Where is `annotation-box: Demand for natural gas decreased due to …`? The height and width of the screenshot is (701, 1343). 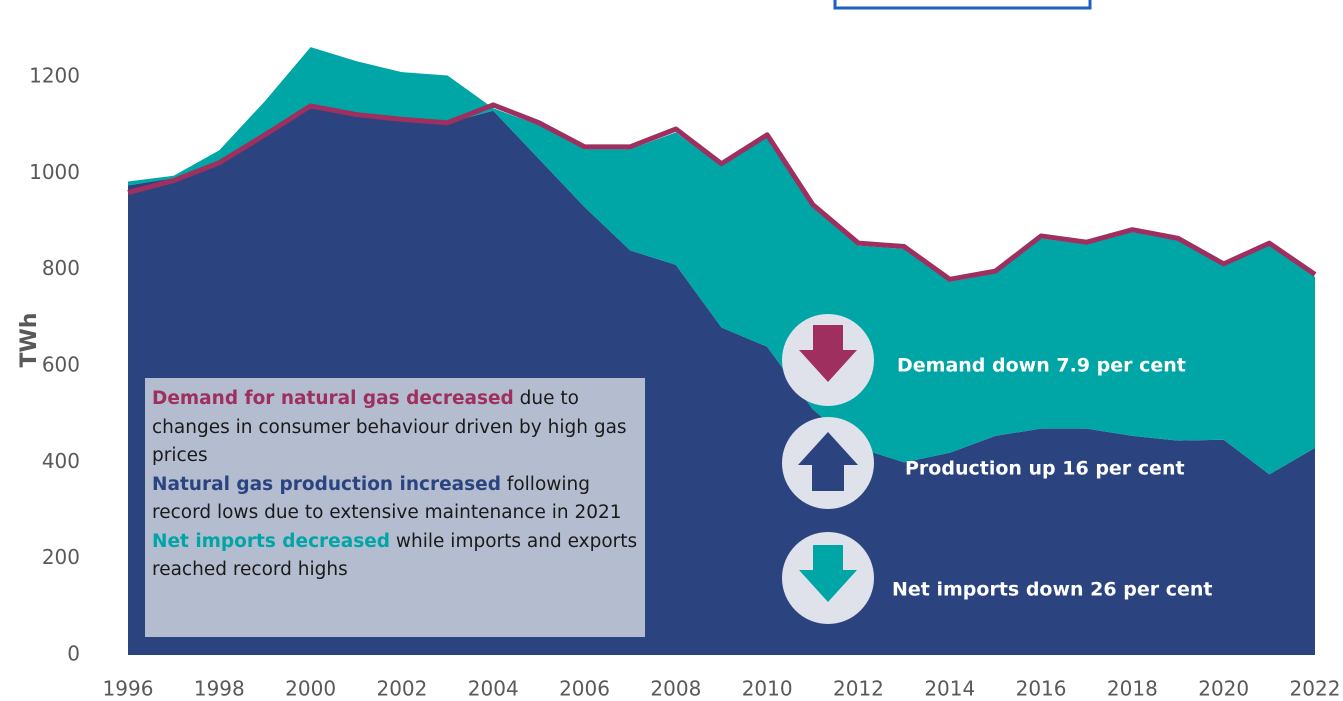
annotation-box: Demand for natural gas decreased due to … is located at coordinates (395, 507).